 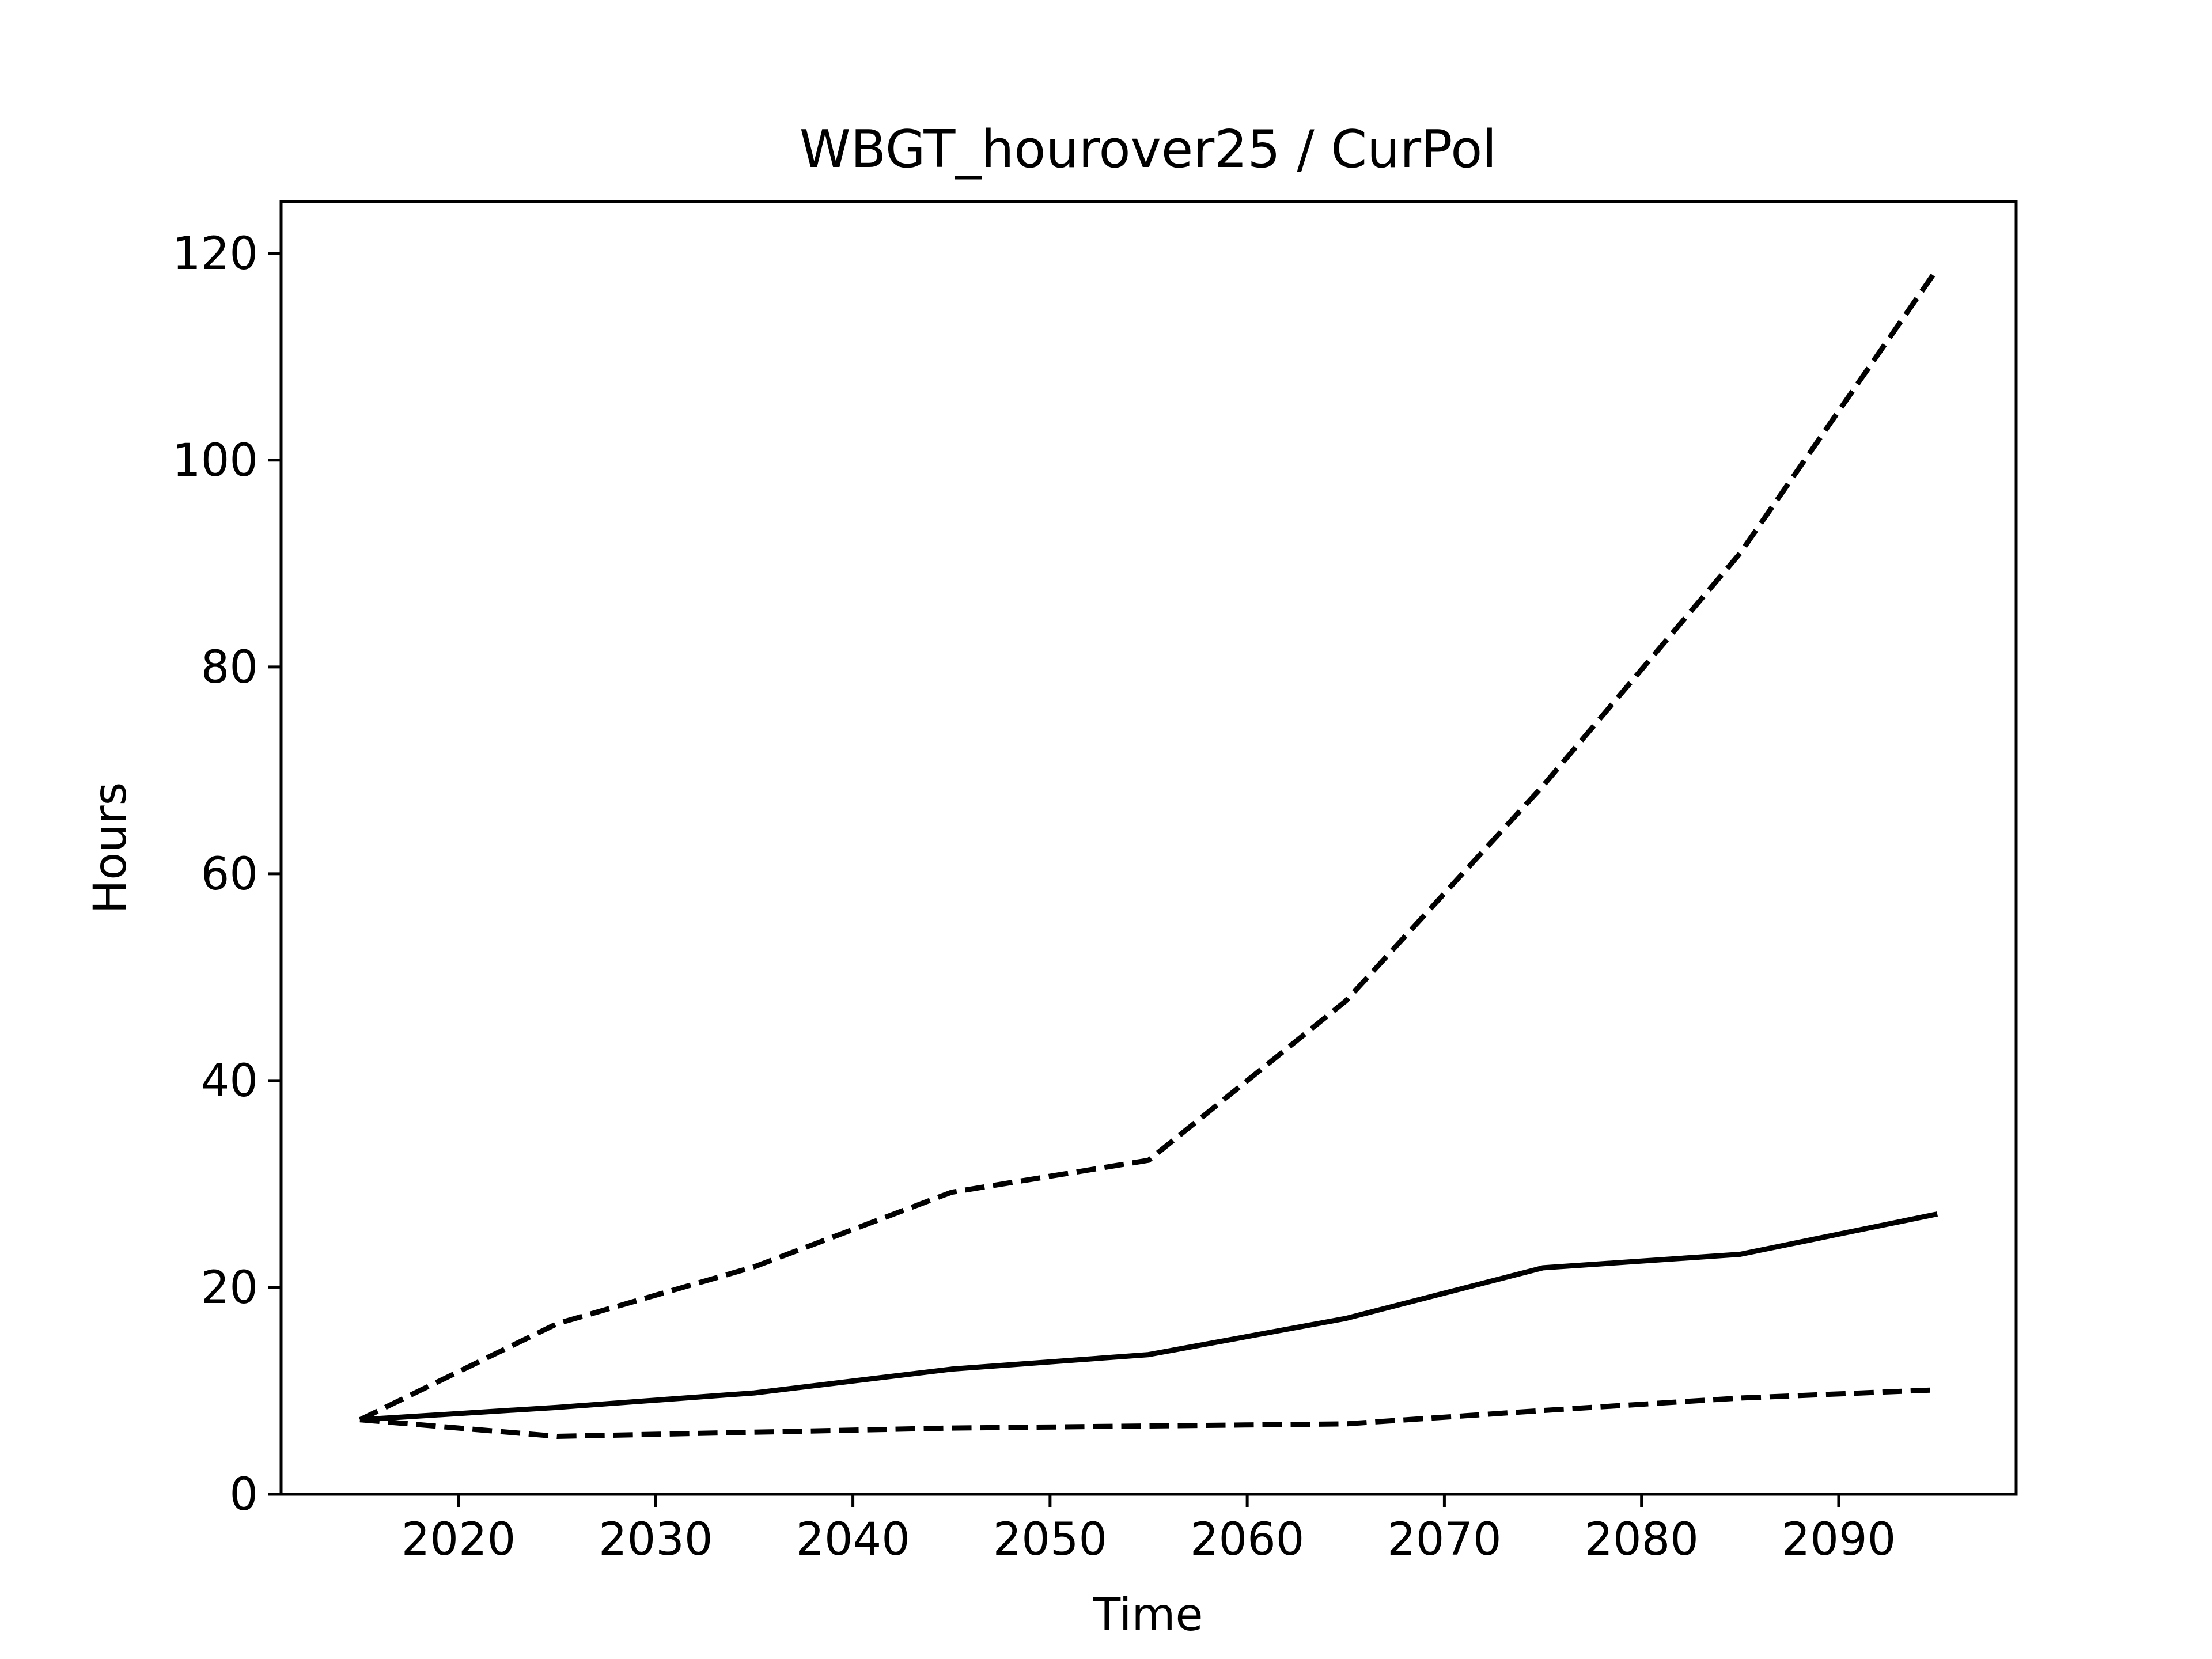 What do you see at coordinates (1444, 1540) in the screenshot?
I see `x-tick-label: 2070` at bounding box center [1444, 1540].